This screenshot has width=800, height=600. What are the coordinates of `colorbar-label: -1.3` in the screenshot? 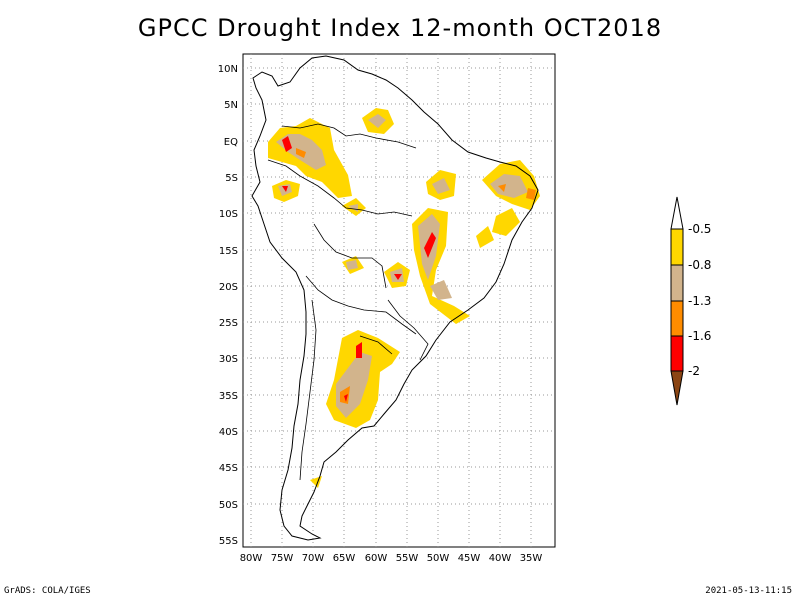 It's located at (699, 301).